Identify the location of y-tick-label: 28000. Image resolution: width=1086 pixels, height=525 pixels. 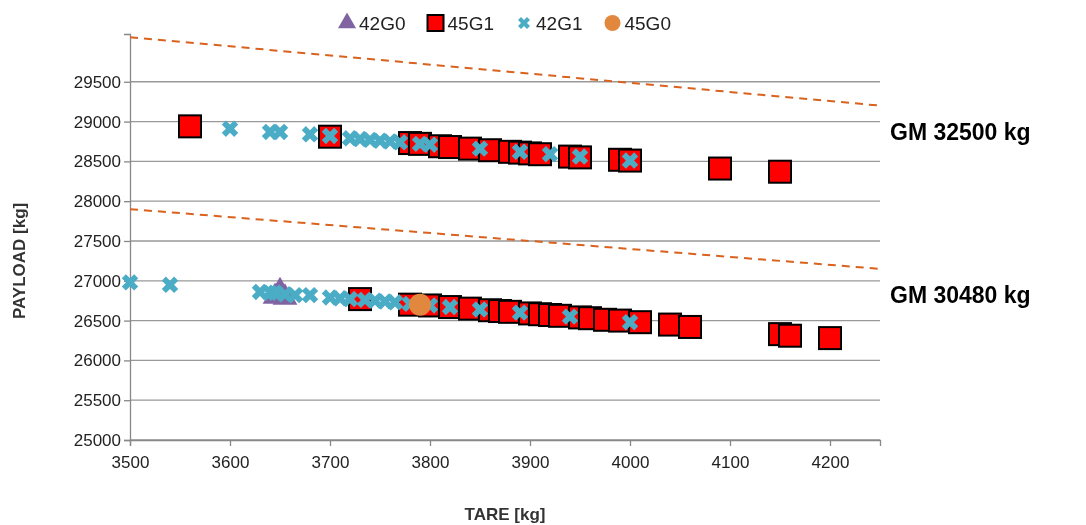
(97, 202).